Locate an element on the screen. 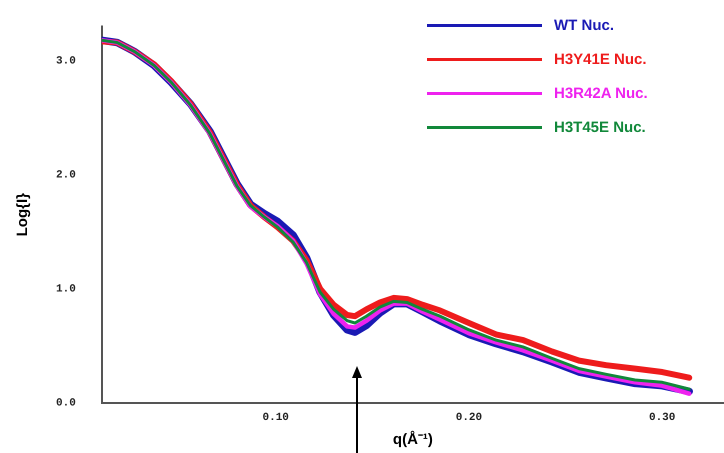 The height and width of the screenshot is (453, 724). x-tick-label: 0.10 is located at coordinates (275, 418).